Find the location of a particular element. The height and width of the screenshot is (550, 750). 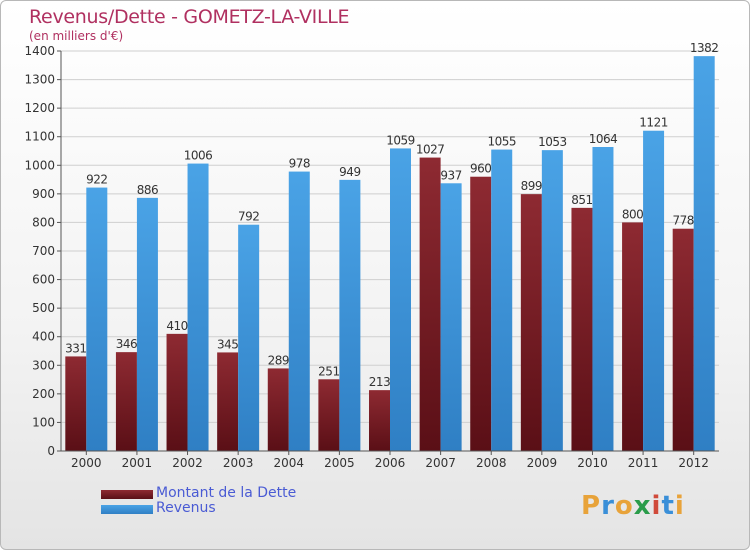

bar-debt-2003 is located at coordinates (228, 401).